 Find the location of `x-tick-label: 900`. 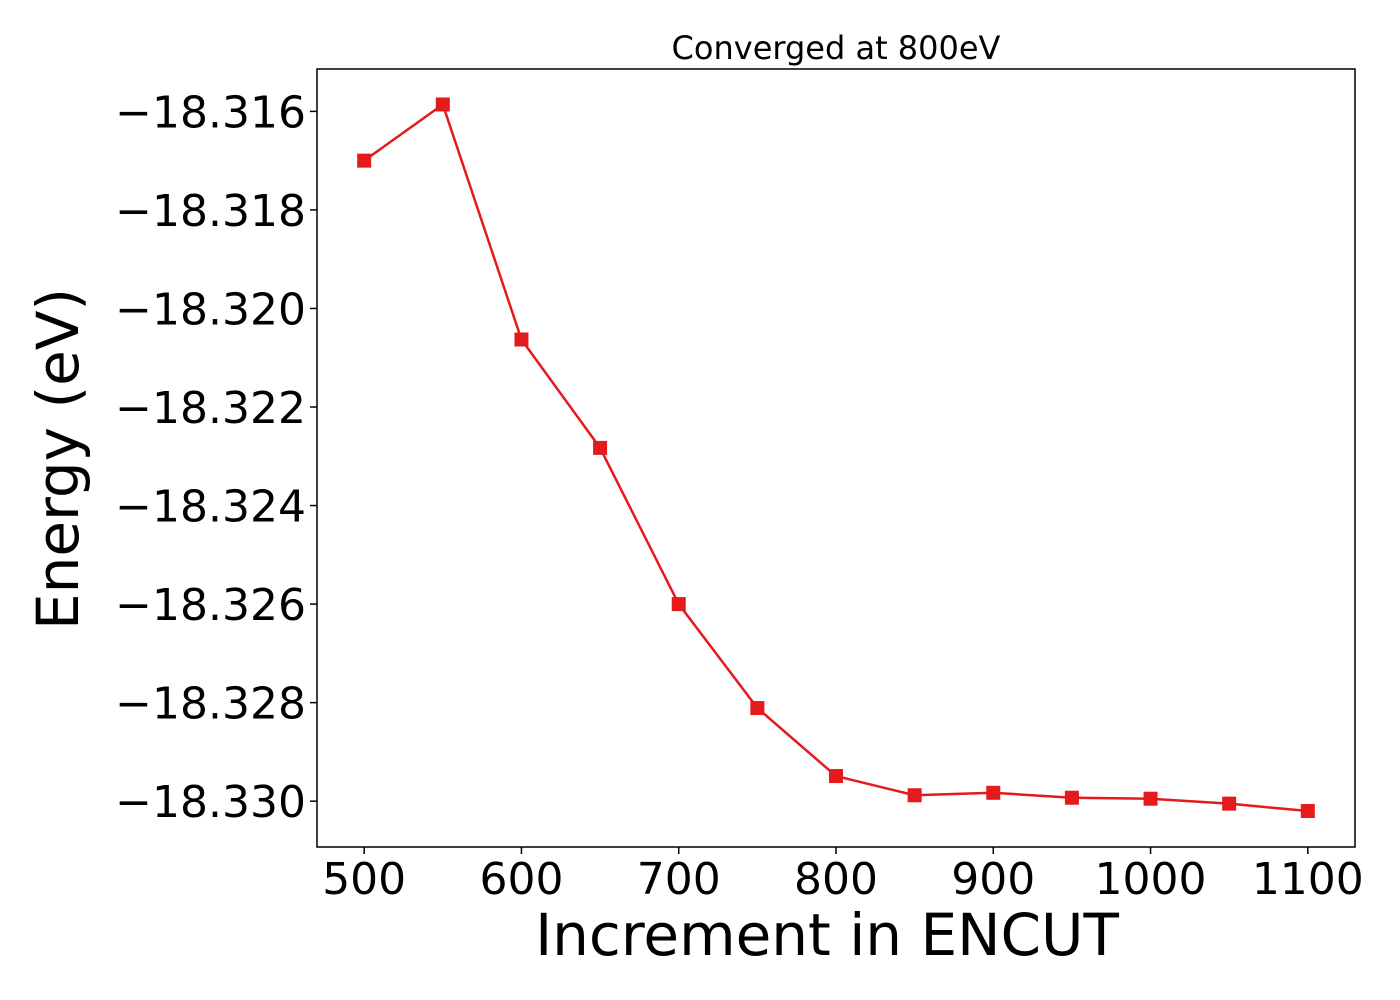

x-tick-label: 900 is located at coordinates (993, 879).